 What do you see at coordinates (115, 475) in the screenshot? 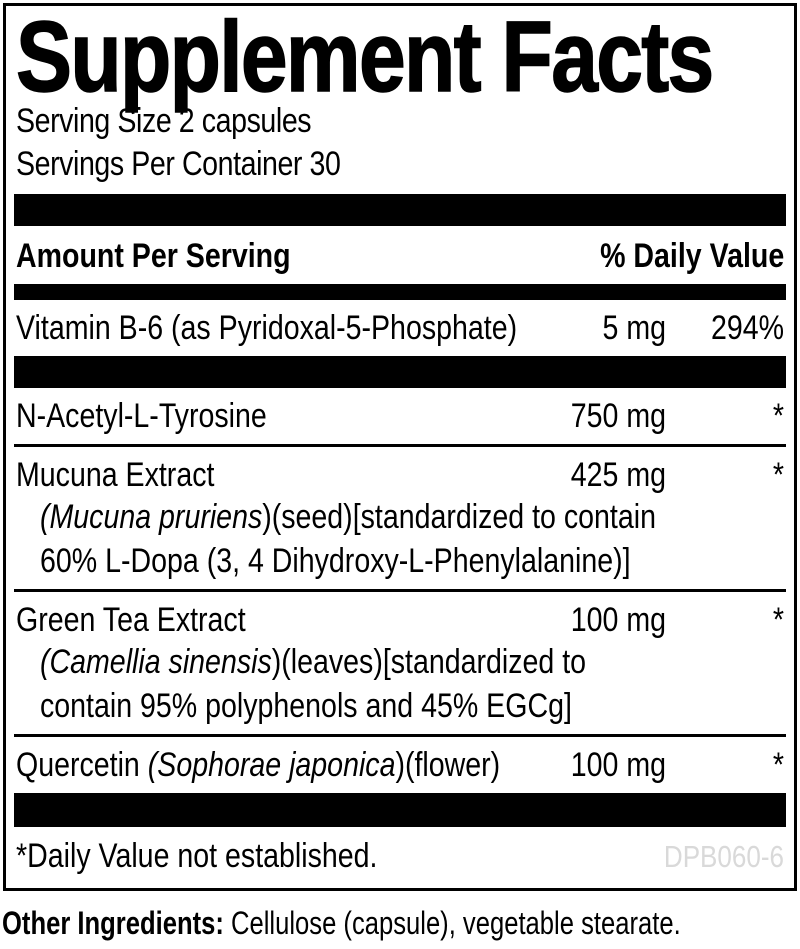
I see `nutrient-name-text: Mucuna Extract` at bounding box center [115, 475].